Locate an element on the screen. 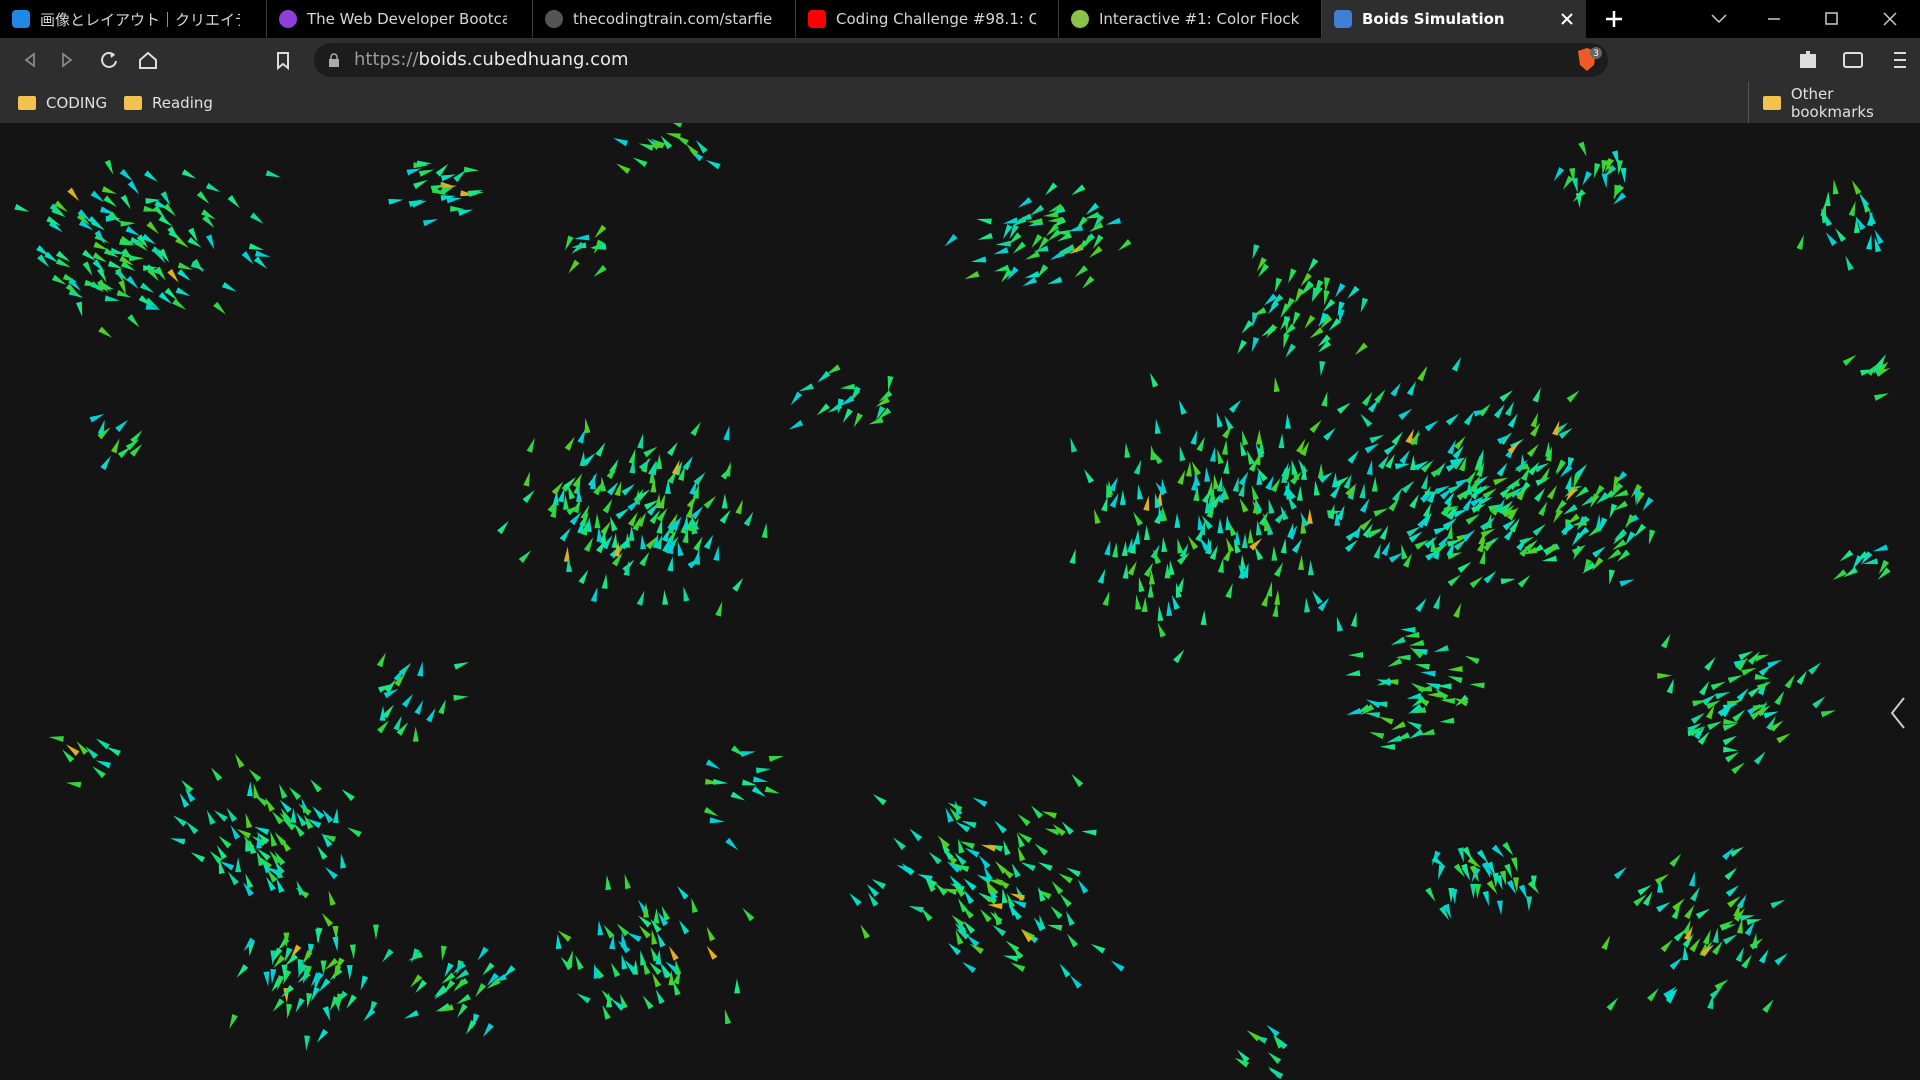  nav-buttons is located at coordinates (155, 60).